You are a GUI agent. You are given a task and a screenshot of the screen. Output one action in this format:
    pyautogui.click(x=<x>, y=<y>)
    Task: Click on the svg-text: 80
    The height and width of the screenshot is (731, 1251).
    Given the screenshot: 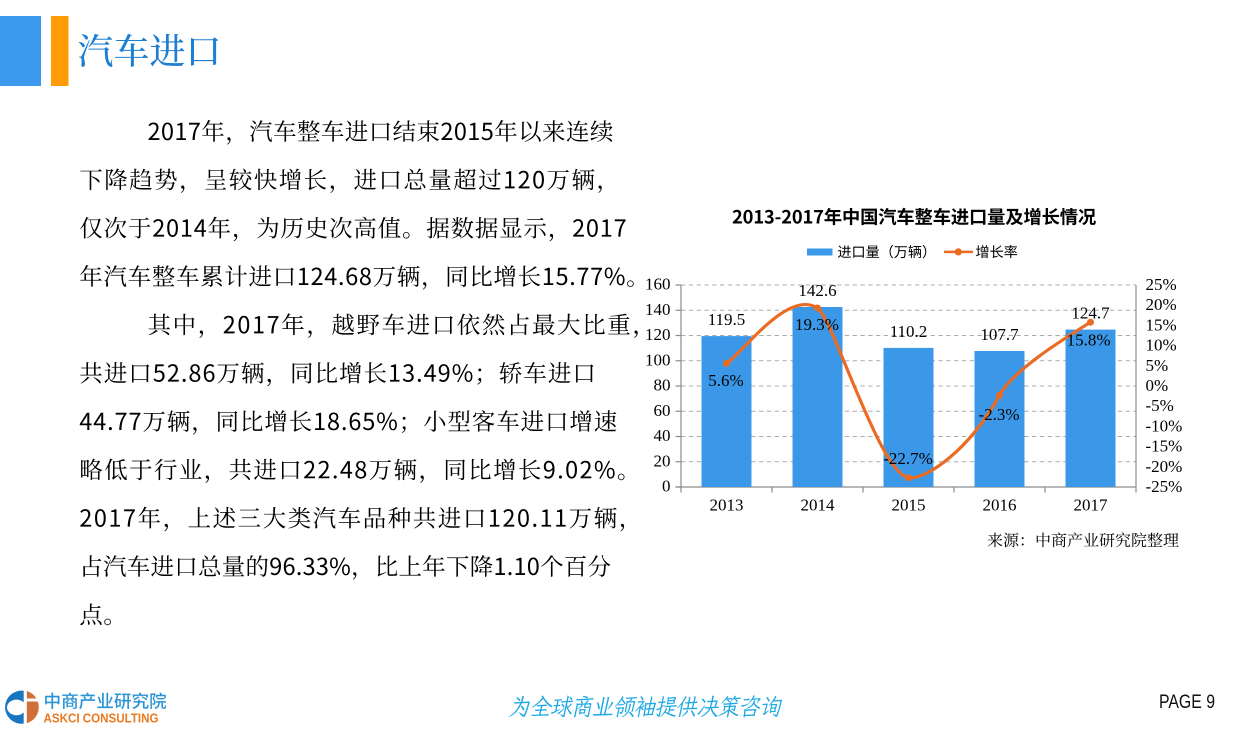 What is the action you would take?
    pyautogui.click(x=662, y=385)
    